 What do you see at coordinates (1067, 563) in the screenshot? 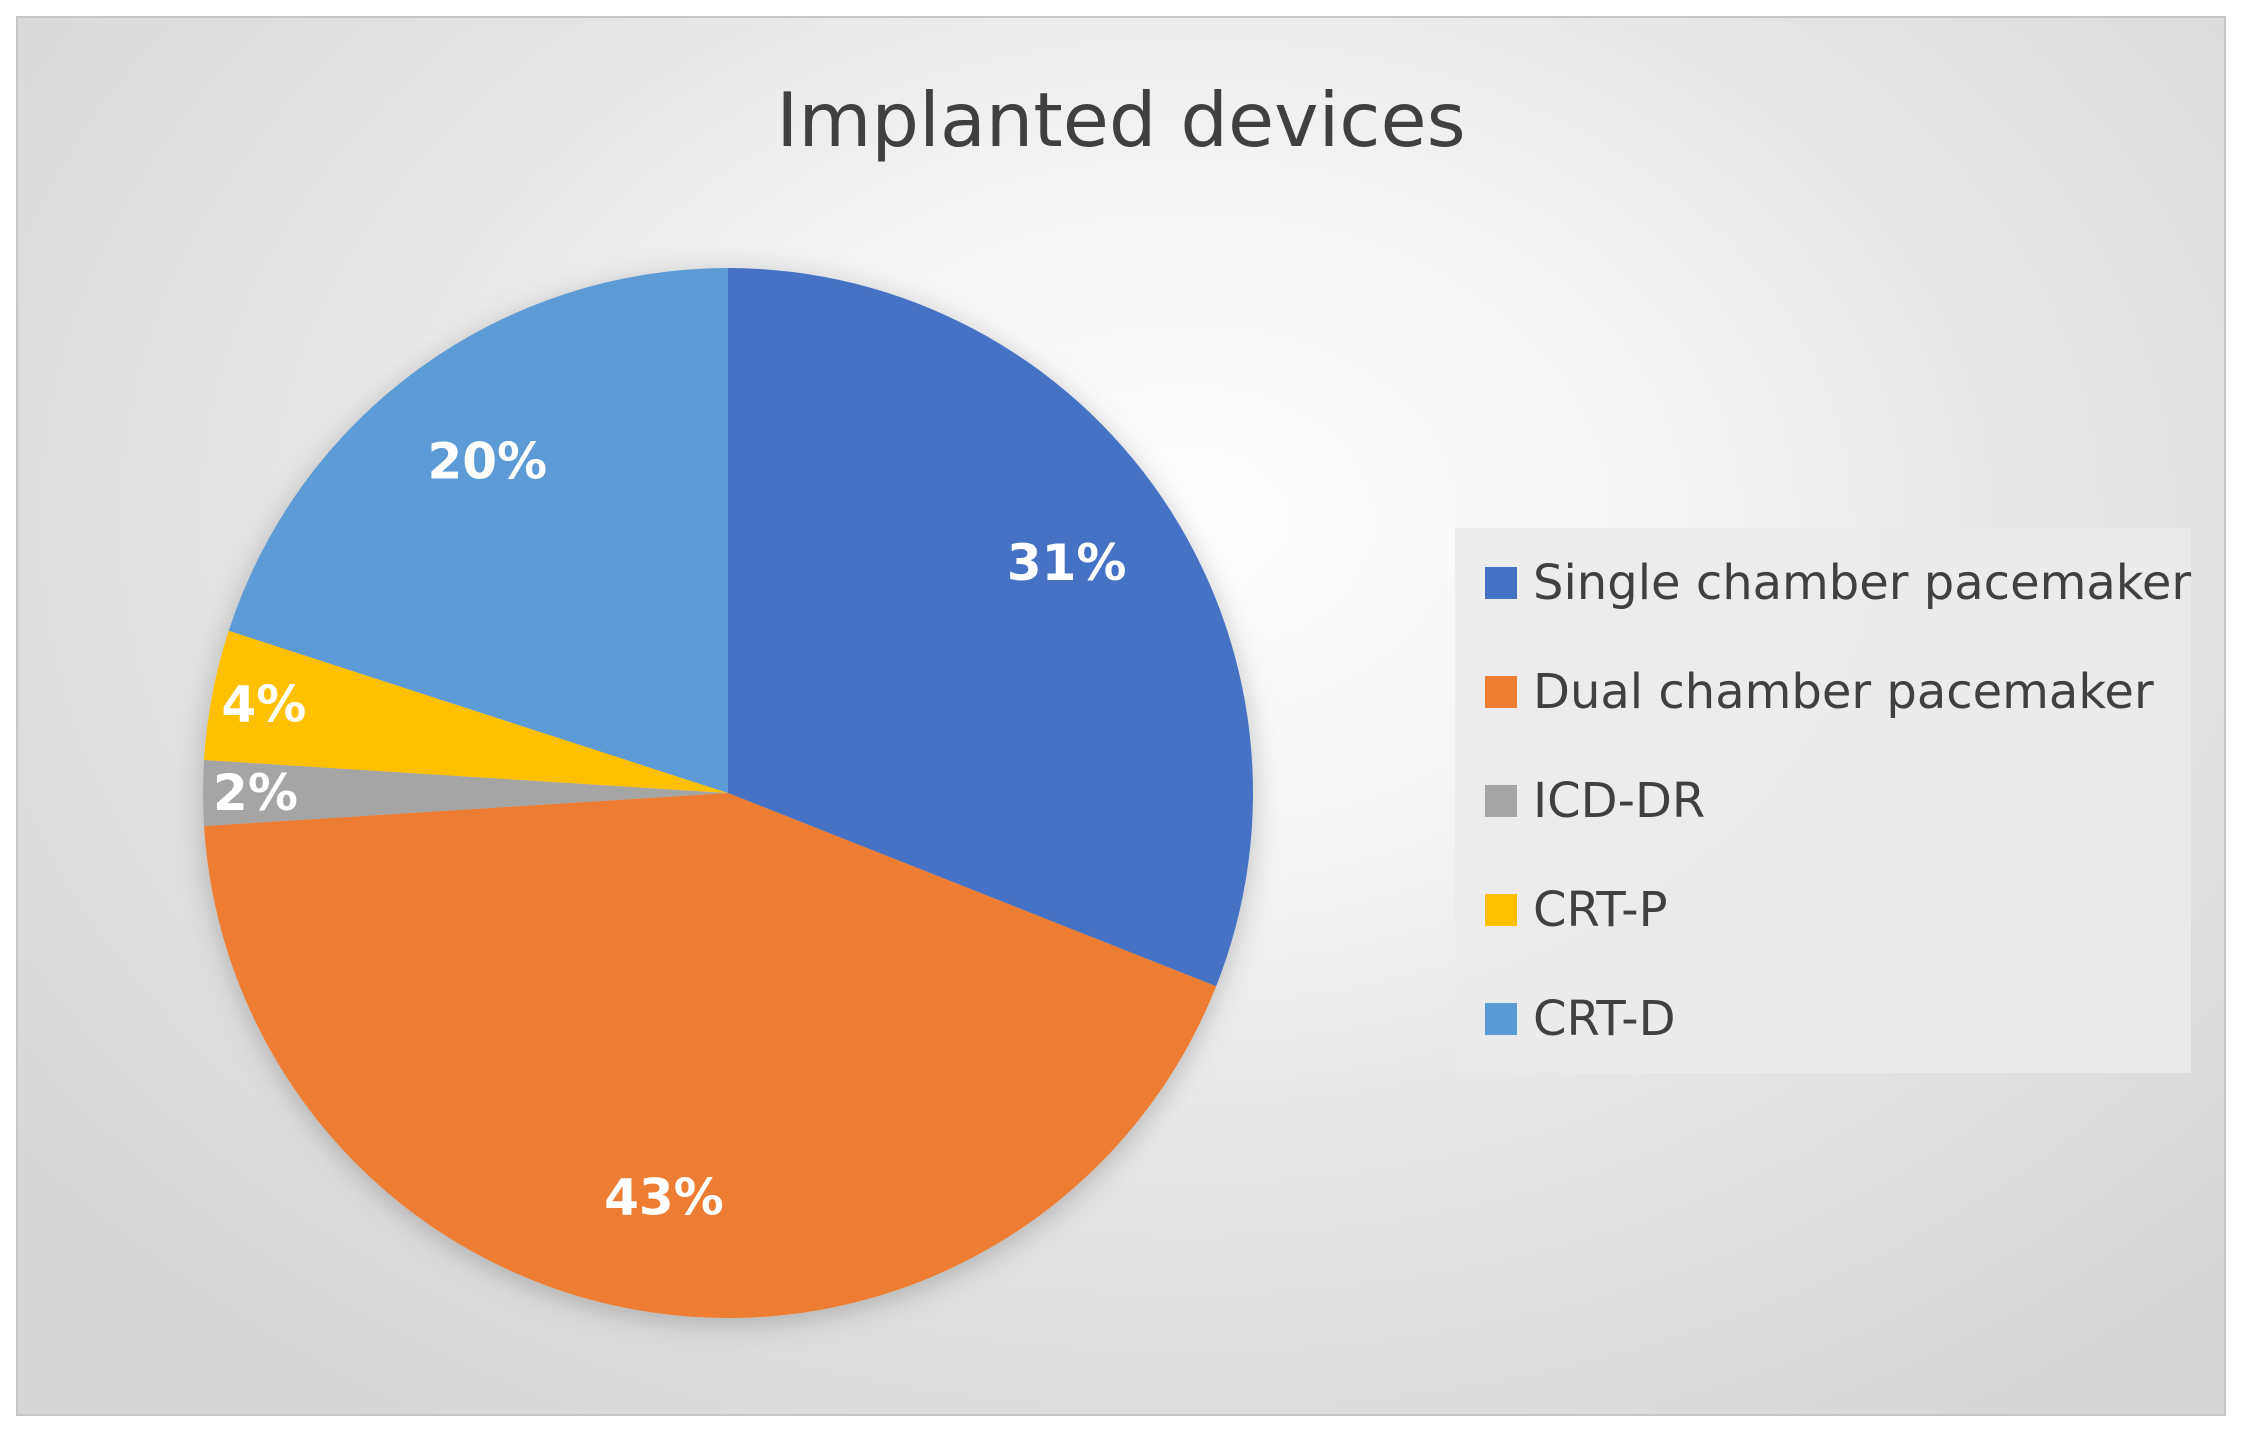
I see `data-label-single-chamber-pacemaker: 31%` at bounding box center [1067, 563].